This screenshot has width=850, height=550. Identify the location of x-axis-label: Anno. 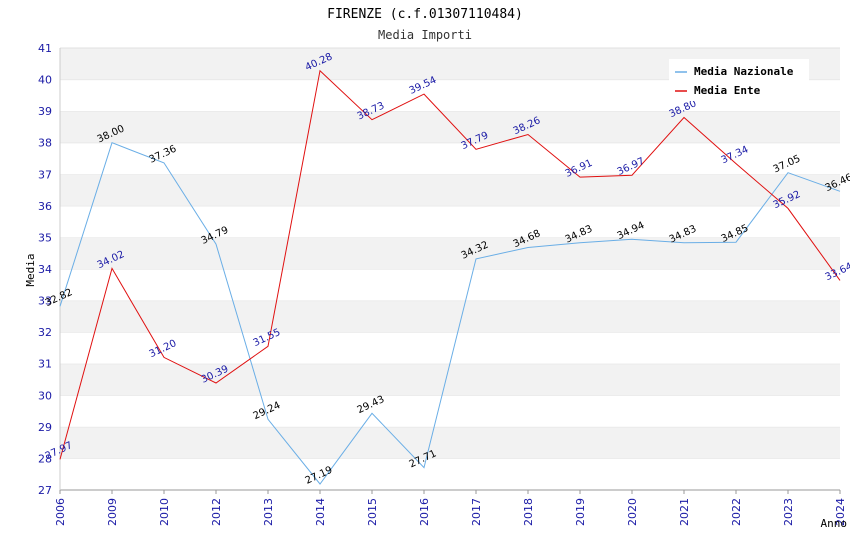
(834, 523).